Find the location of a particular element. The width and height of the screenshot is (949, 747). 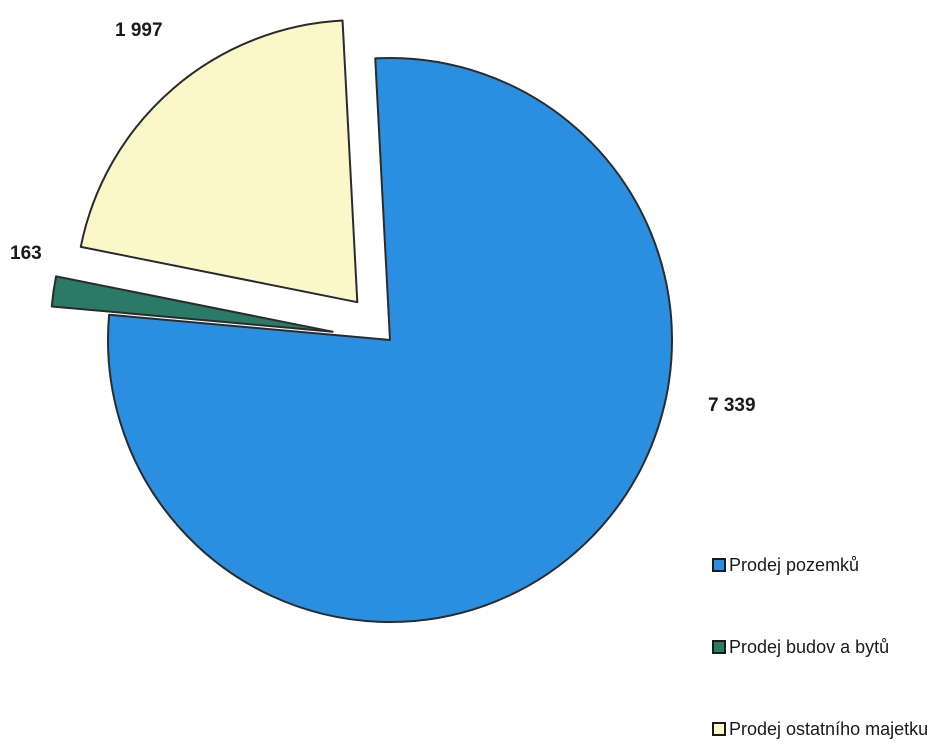

data-label-prodej-budov: 163 is located at coordinates (26, 253).